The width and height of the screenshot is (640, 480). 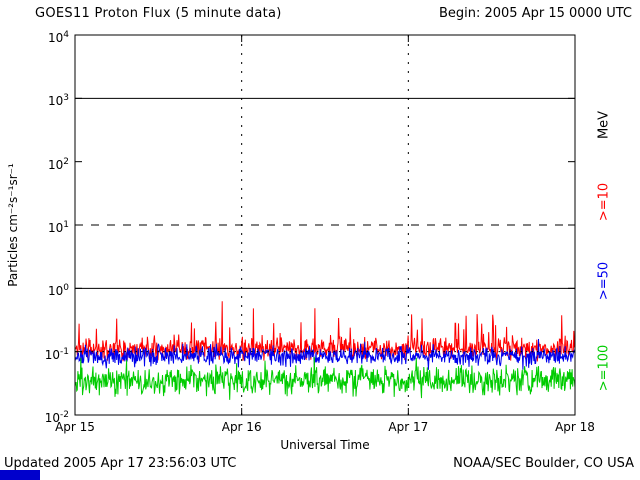 What do you see at coordinates (325, 445) in the screenshot?
I see `x-axis-label: Universal Time` at bounding box center [325, 445].